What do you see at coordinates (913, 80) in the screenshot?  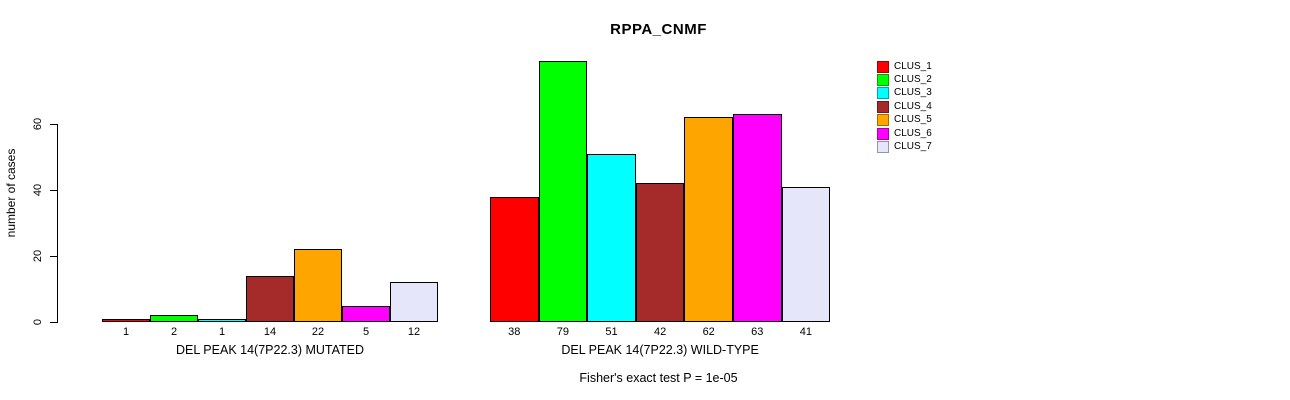 I see `legend-label: CLUS_2` at bounding box center [913, 80].